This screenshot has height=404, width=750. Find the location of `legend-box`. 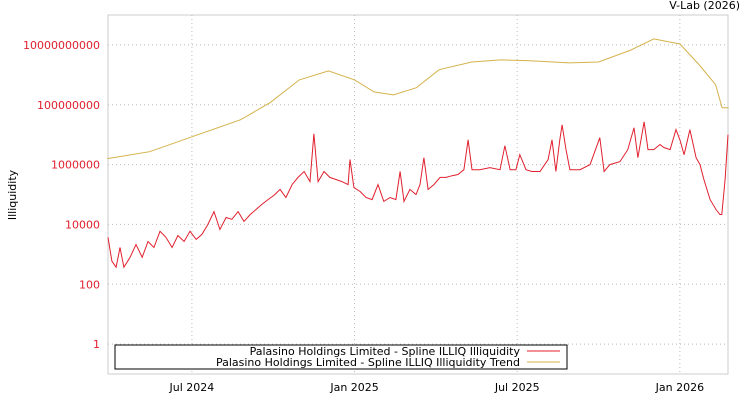

legend-box is located at coordinates (341, 357).